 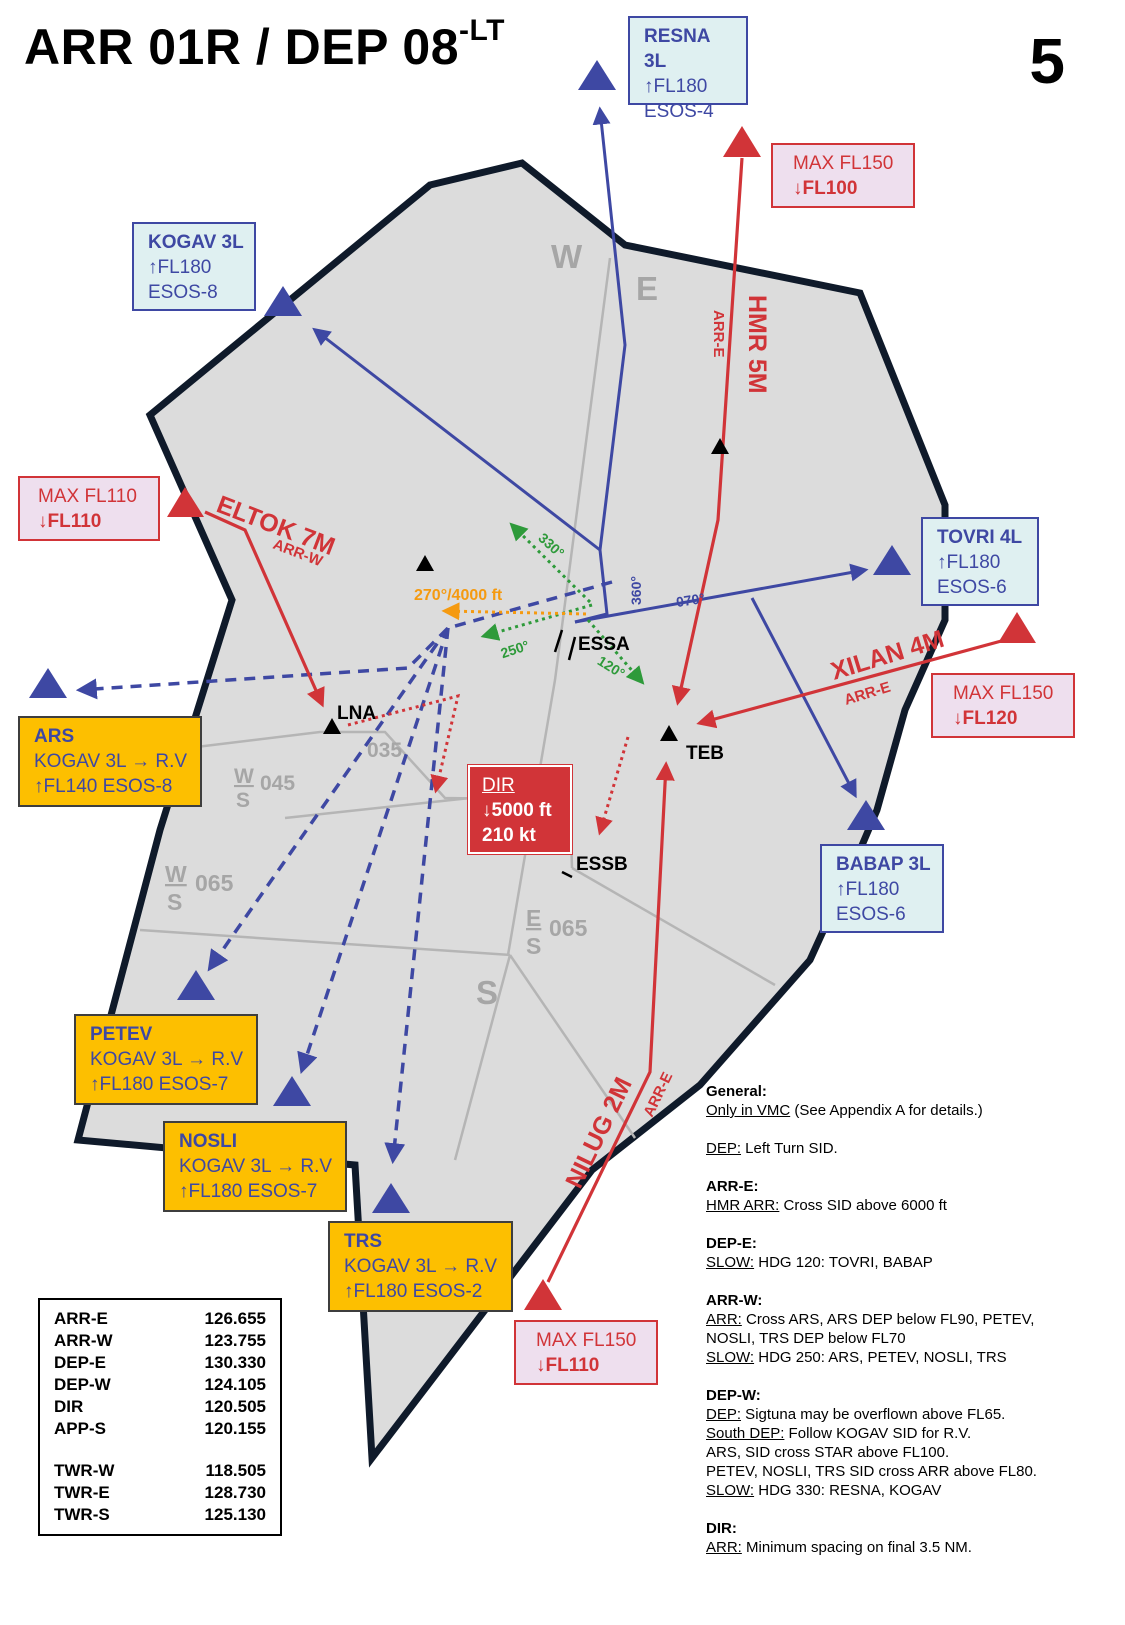 I want to click on box-title: TRS, so click(x=363, y=1241).